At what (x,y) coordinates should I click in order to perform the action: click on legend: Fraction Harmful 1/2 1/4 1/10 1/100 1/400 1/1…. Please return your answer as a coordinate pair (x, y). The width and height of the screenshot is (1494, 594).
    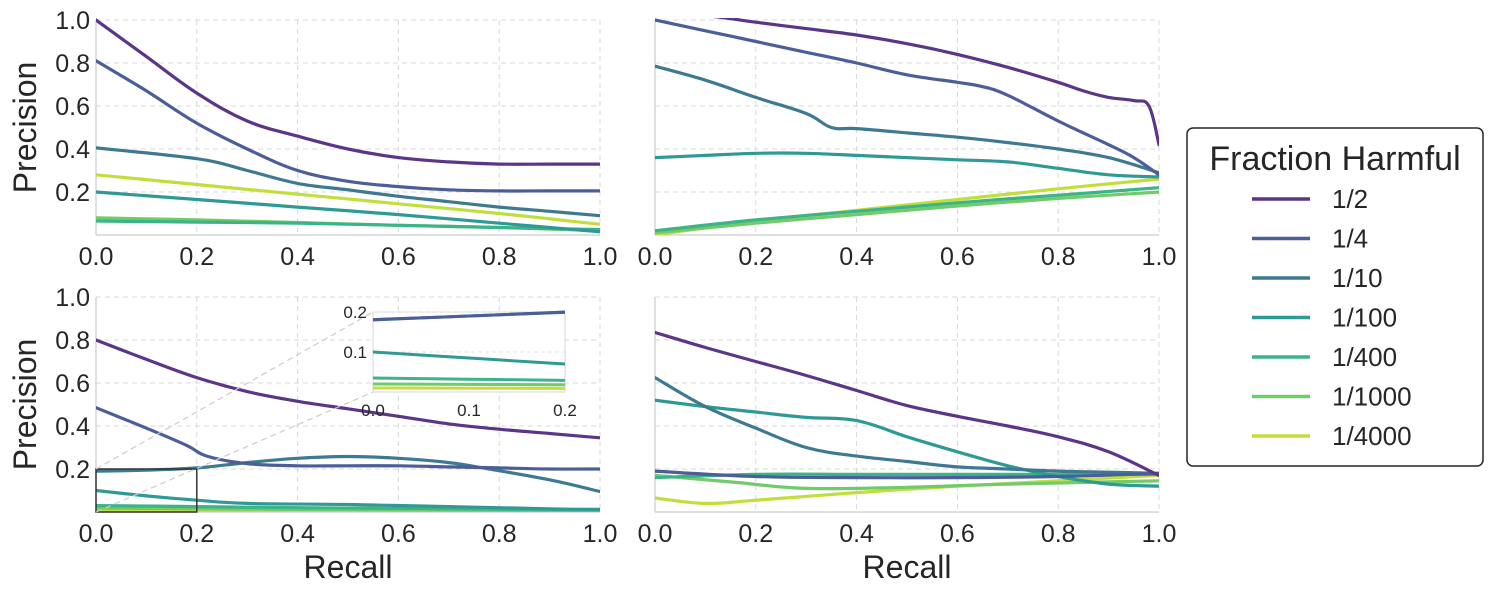
    Looking at the image, I should click on (1335, 297).